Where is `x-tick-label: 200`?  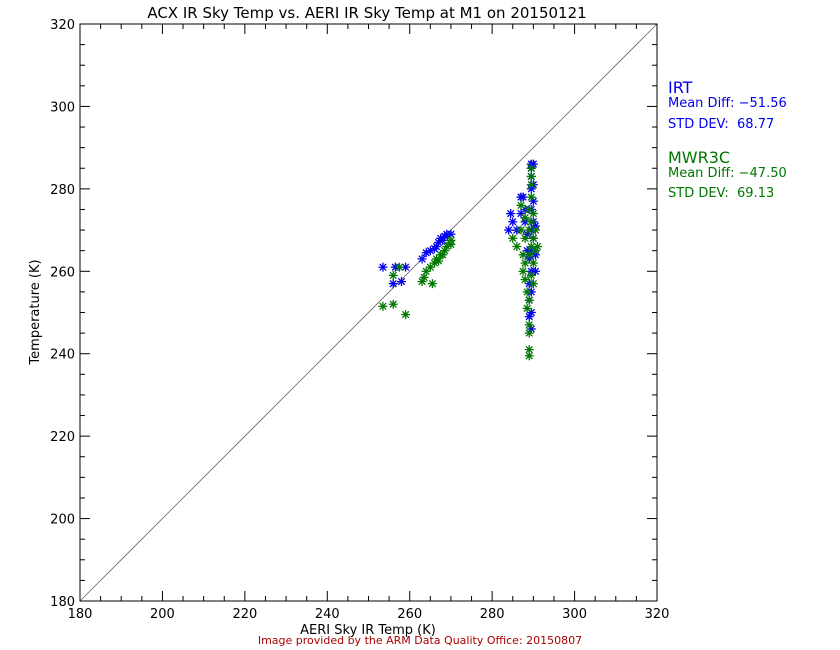
x-tick-label: 200 is located at coordinates (162, 614).